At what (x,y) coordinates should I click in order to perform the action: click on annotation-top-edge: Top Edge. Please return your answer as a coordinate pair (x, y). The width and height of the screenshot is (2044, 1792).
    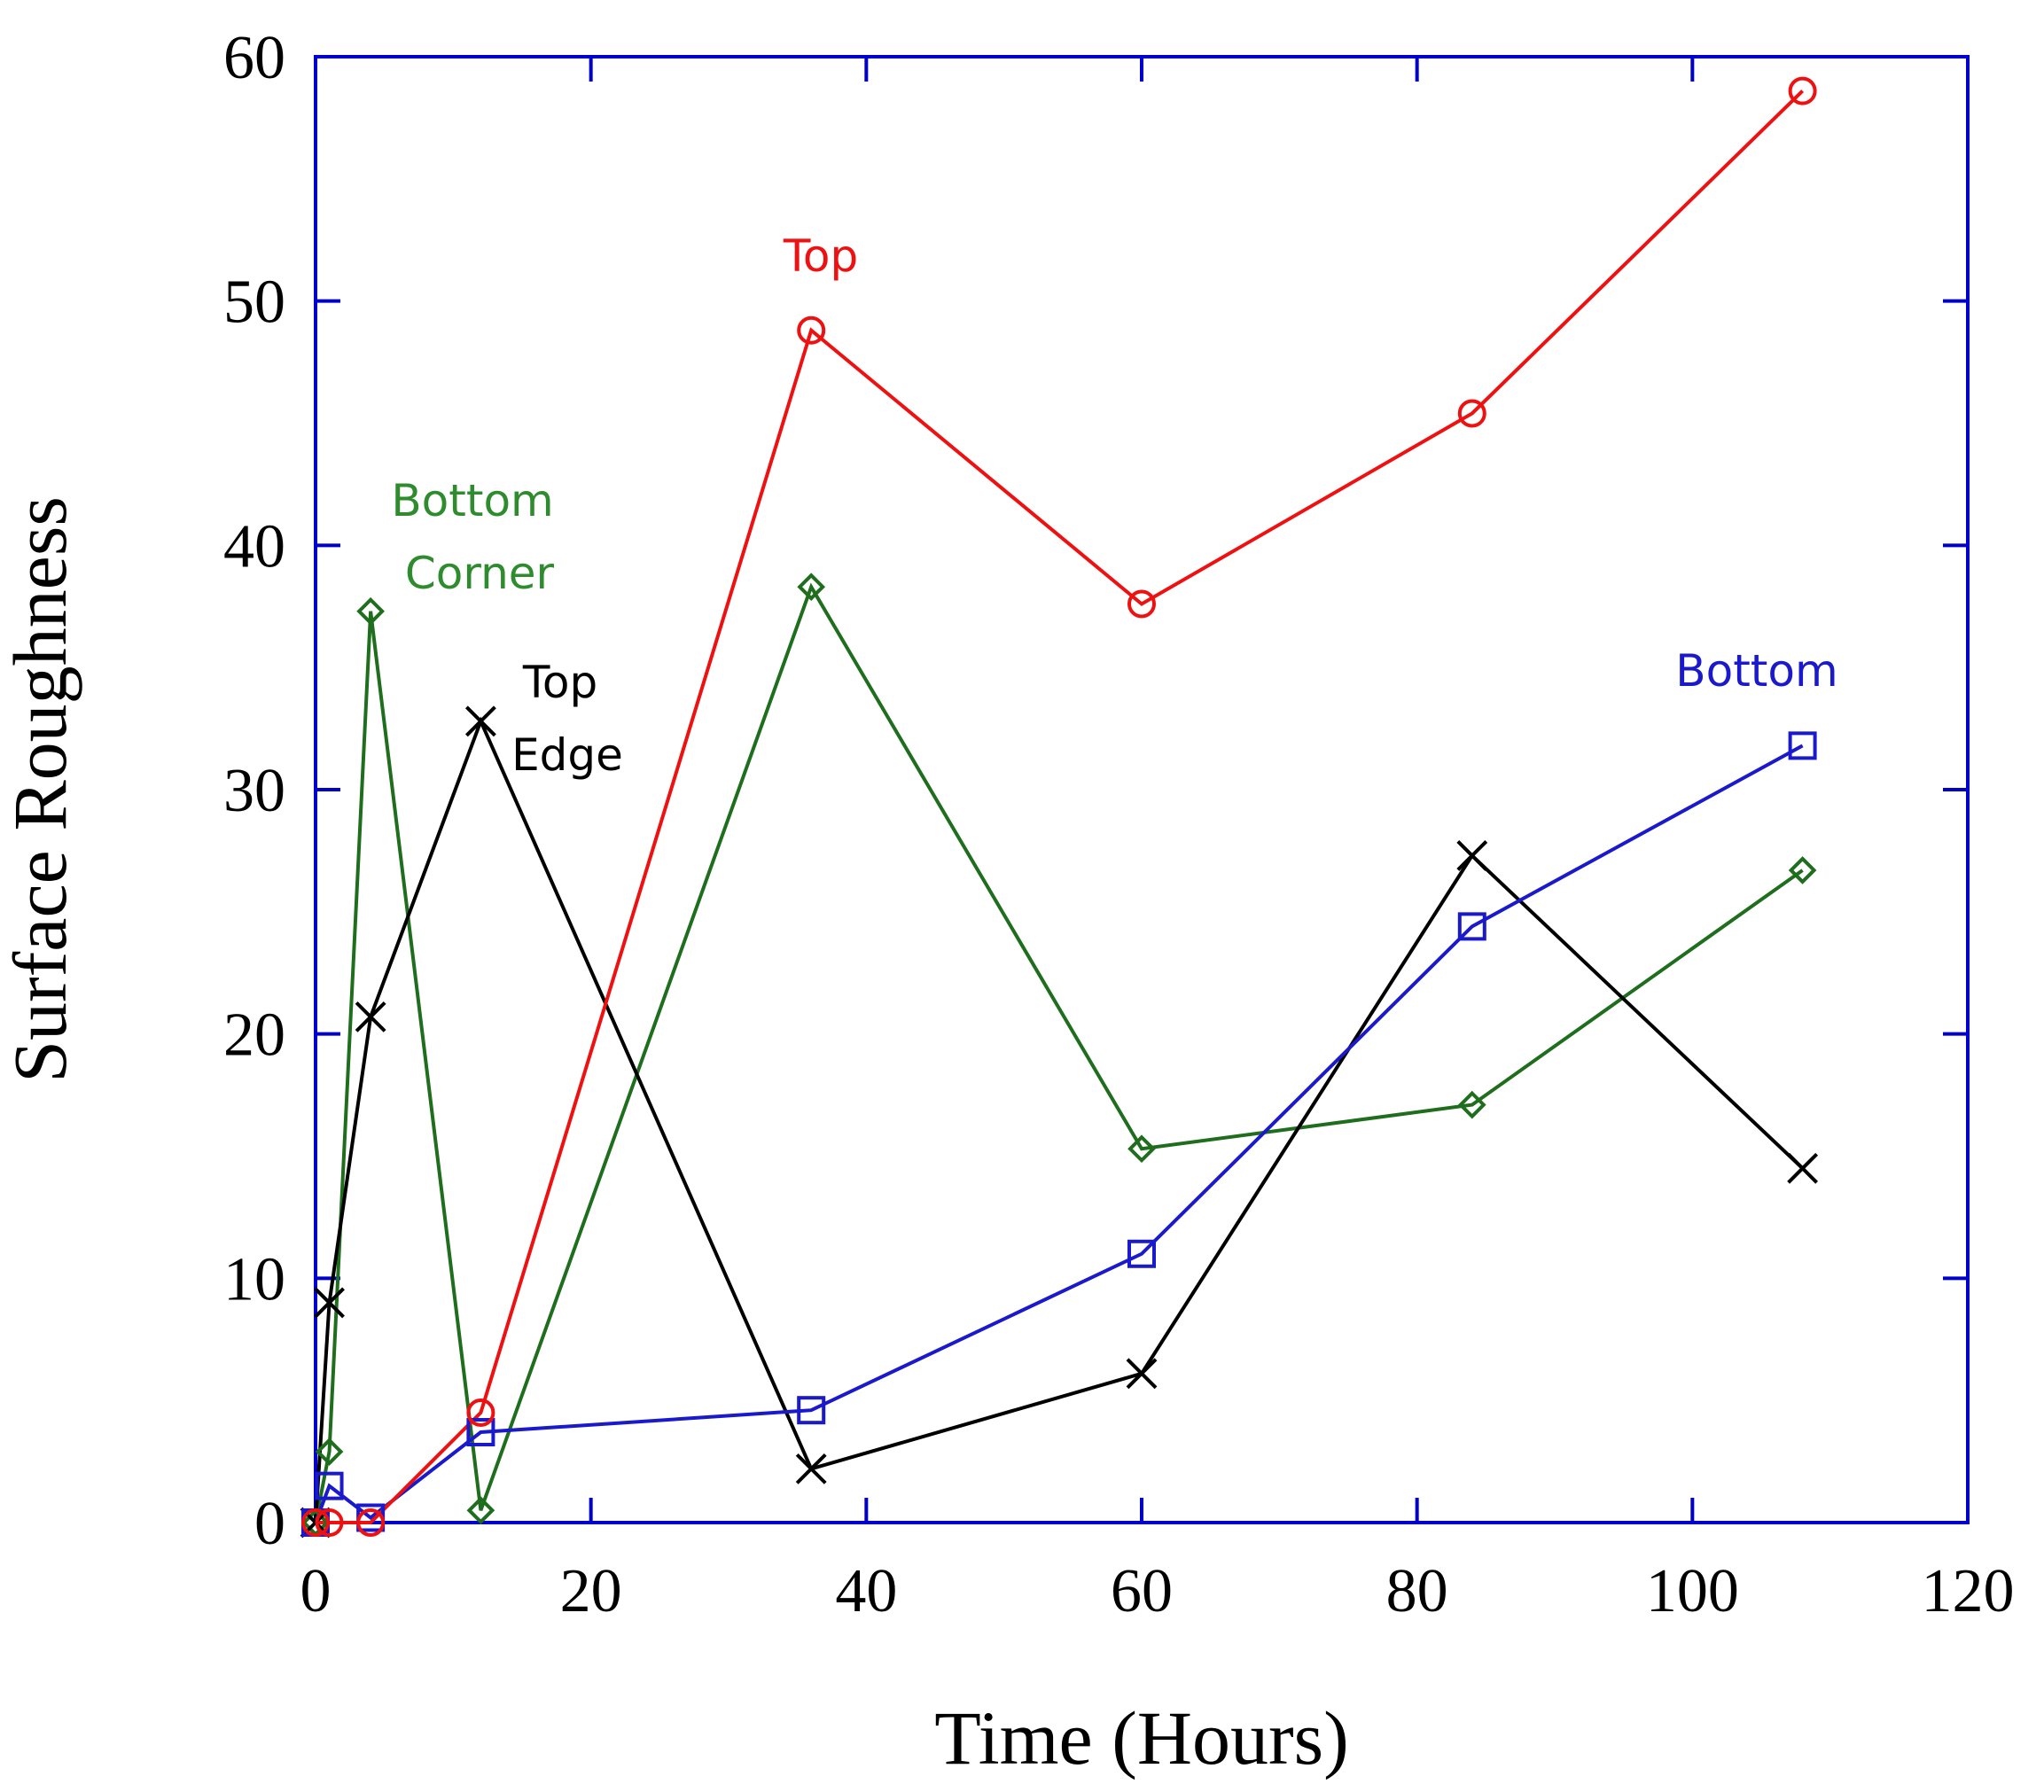
    Looking at the image, I should click on (567, 719).